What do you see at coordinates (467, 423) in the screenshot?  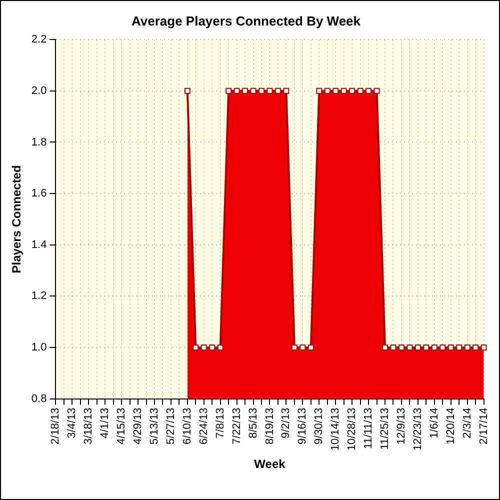 I see `x-tick-label: 2/3/14` at bounding box center [467, 423].